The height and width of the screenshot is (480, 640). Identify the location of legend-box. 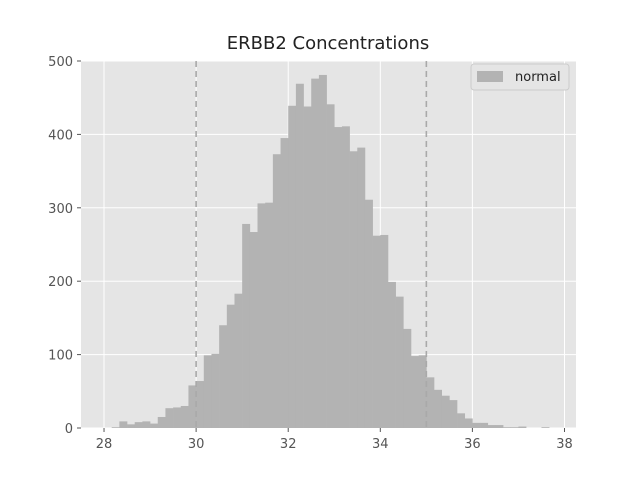
(520, 77).